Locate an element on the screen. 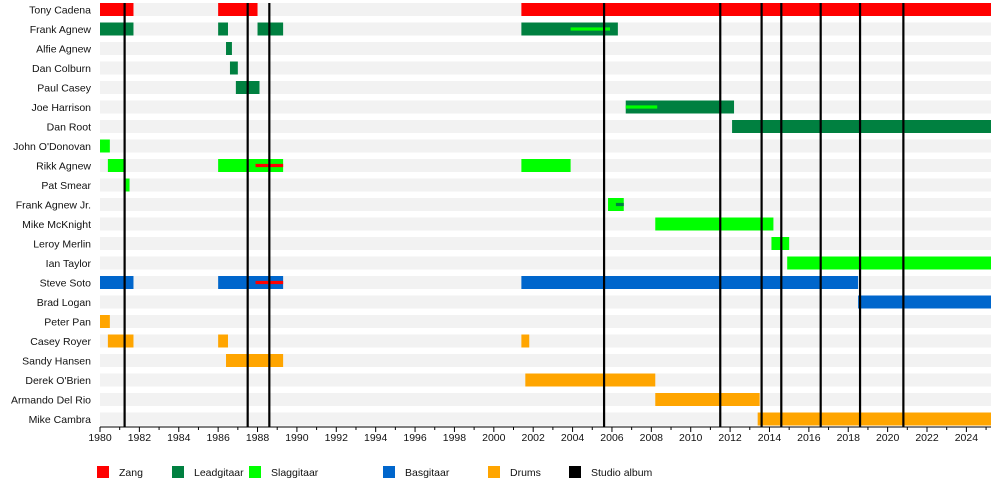 This screenshot has width=1000, height=483. member-label-mike-cambra: Mike Cambra is located at coordinates (60, 420).